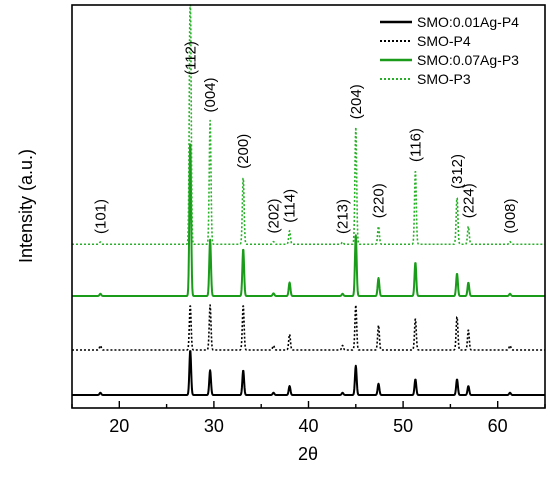 This screenshot has width=550, height=477. Describe the element at coordinates (308, 454) in the screenshot. I see `x-axis-title: 2θ` at that location.